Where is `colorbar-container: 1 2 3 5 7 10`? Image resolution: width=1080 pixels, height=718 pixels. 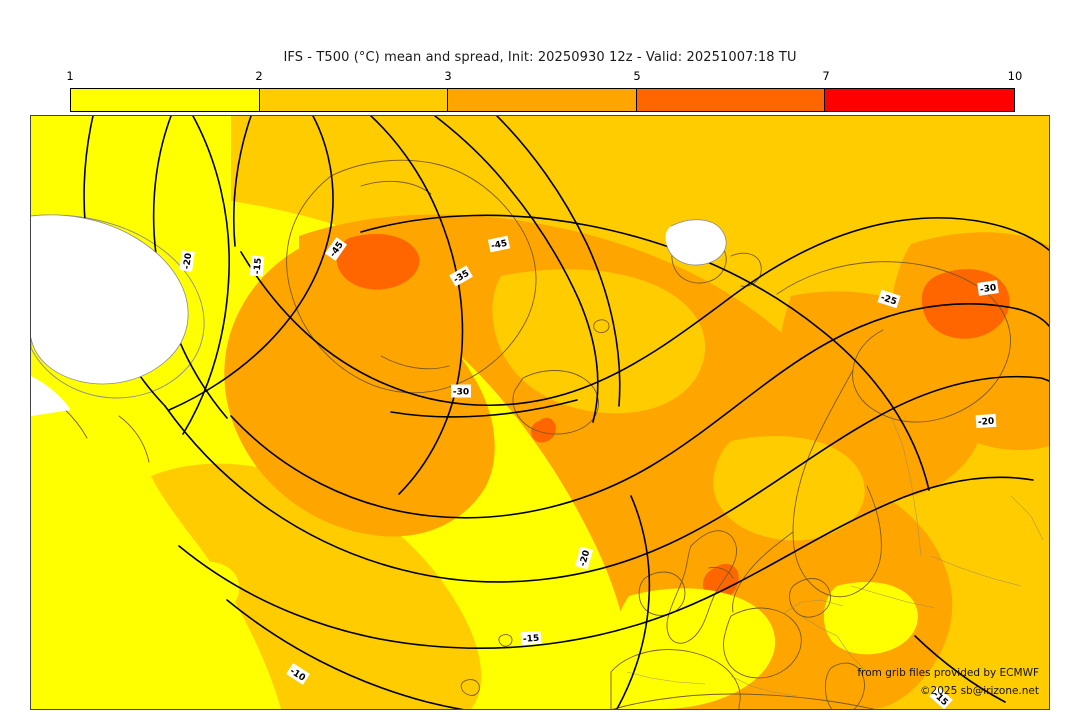 colorbar-container: 1 2 3 5 7 10 is located at coordinates (544, 90).